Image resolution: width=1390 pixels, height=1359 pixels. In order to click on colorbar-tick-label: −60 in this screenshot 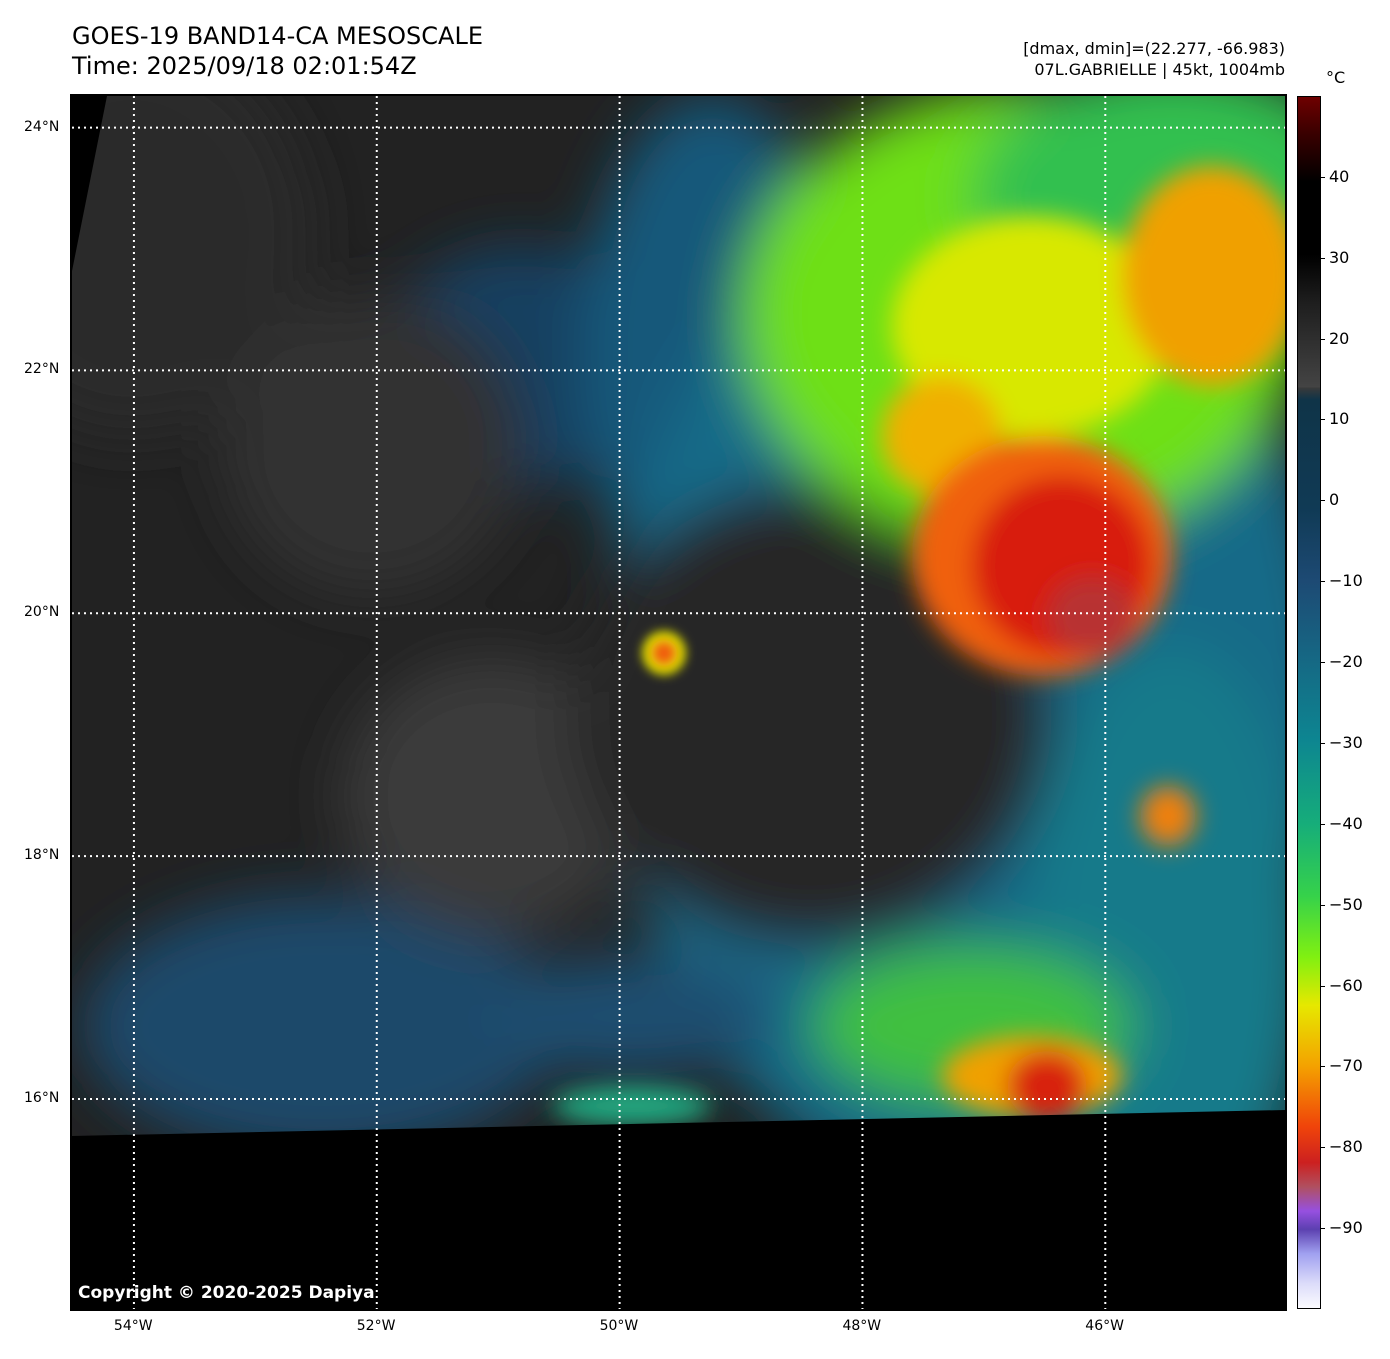, I will do `click(1346, 985)`.